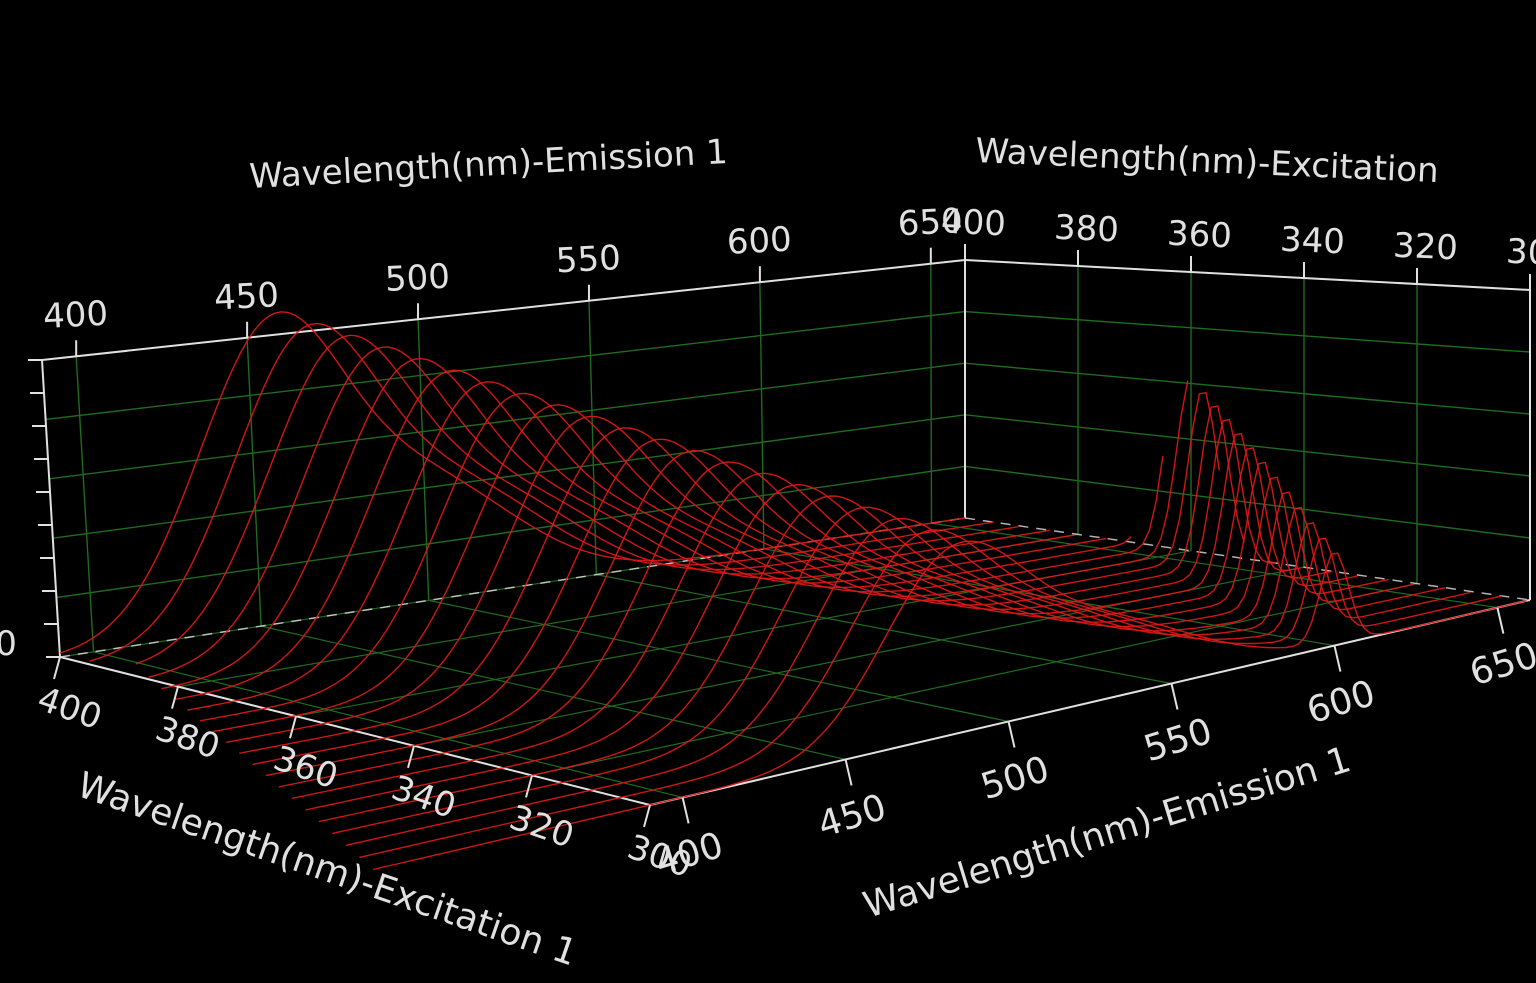 This screenshot has height=983, width=1536. What do you see at coordinates (8, 644) in the screenshot?
I see `intensity-tick-label: 0` at bounding box center [8, 644].